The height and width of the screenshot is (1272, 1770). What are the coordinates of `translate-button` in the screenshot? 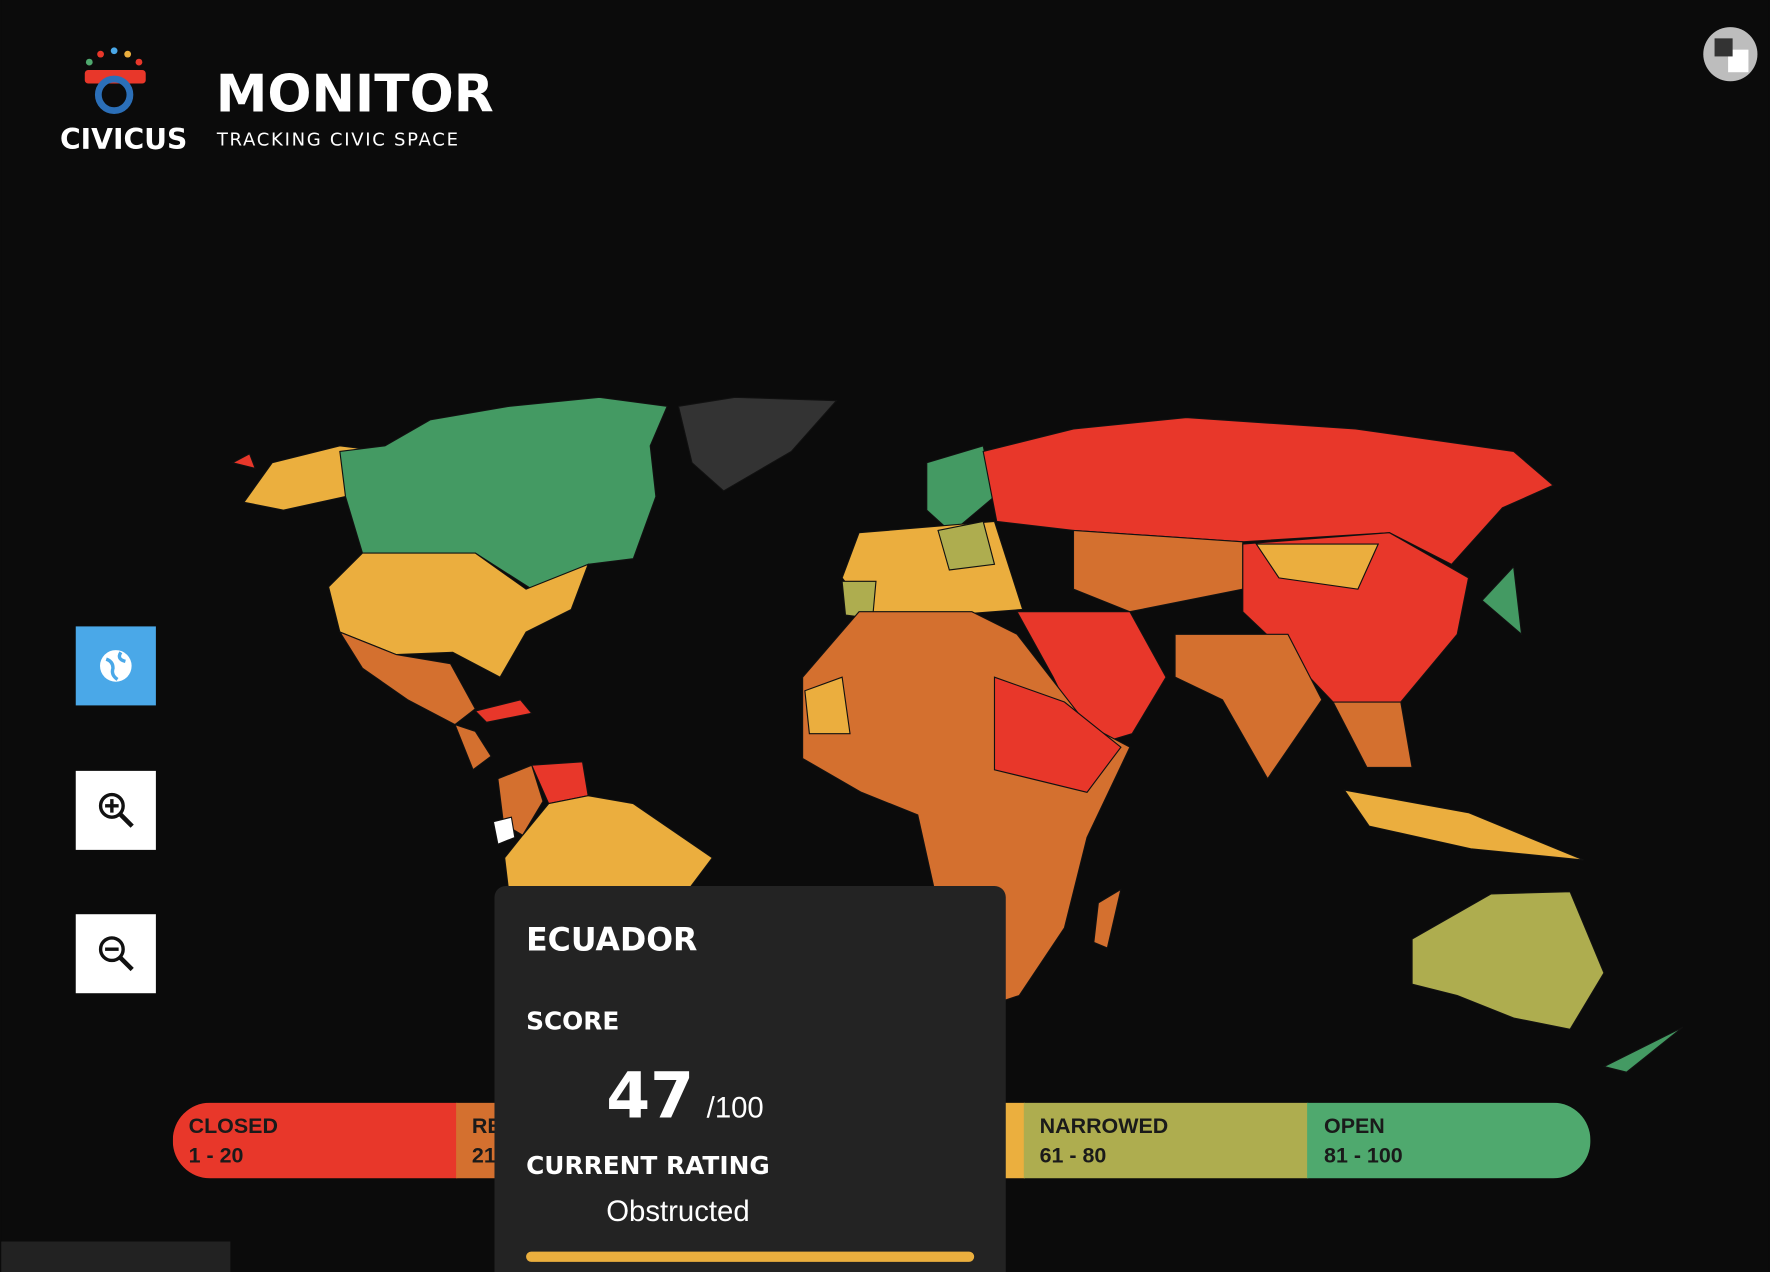 It's located at (1730, 54).